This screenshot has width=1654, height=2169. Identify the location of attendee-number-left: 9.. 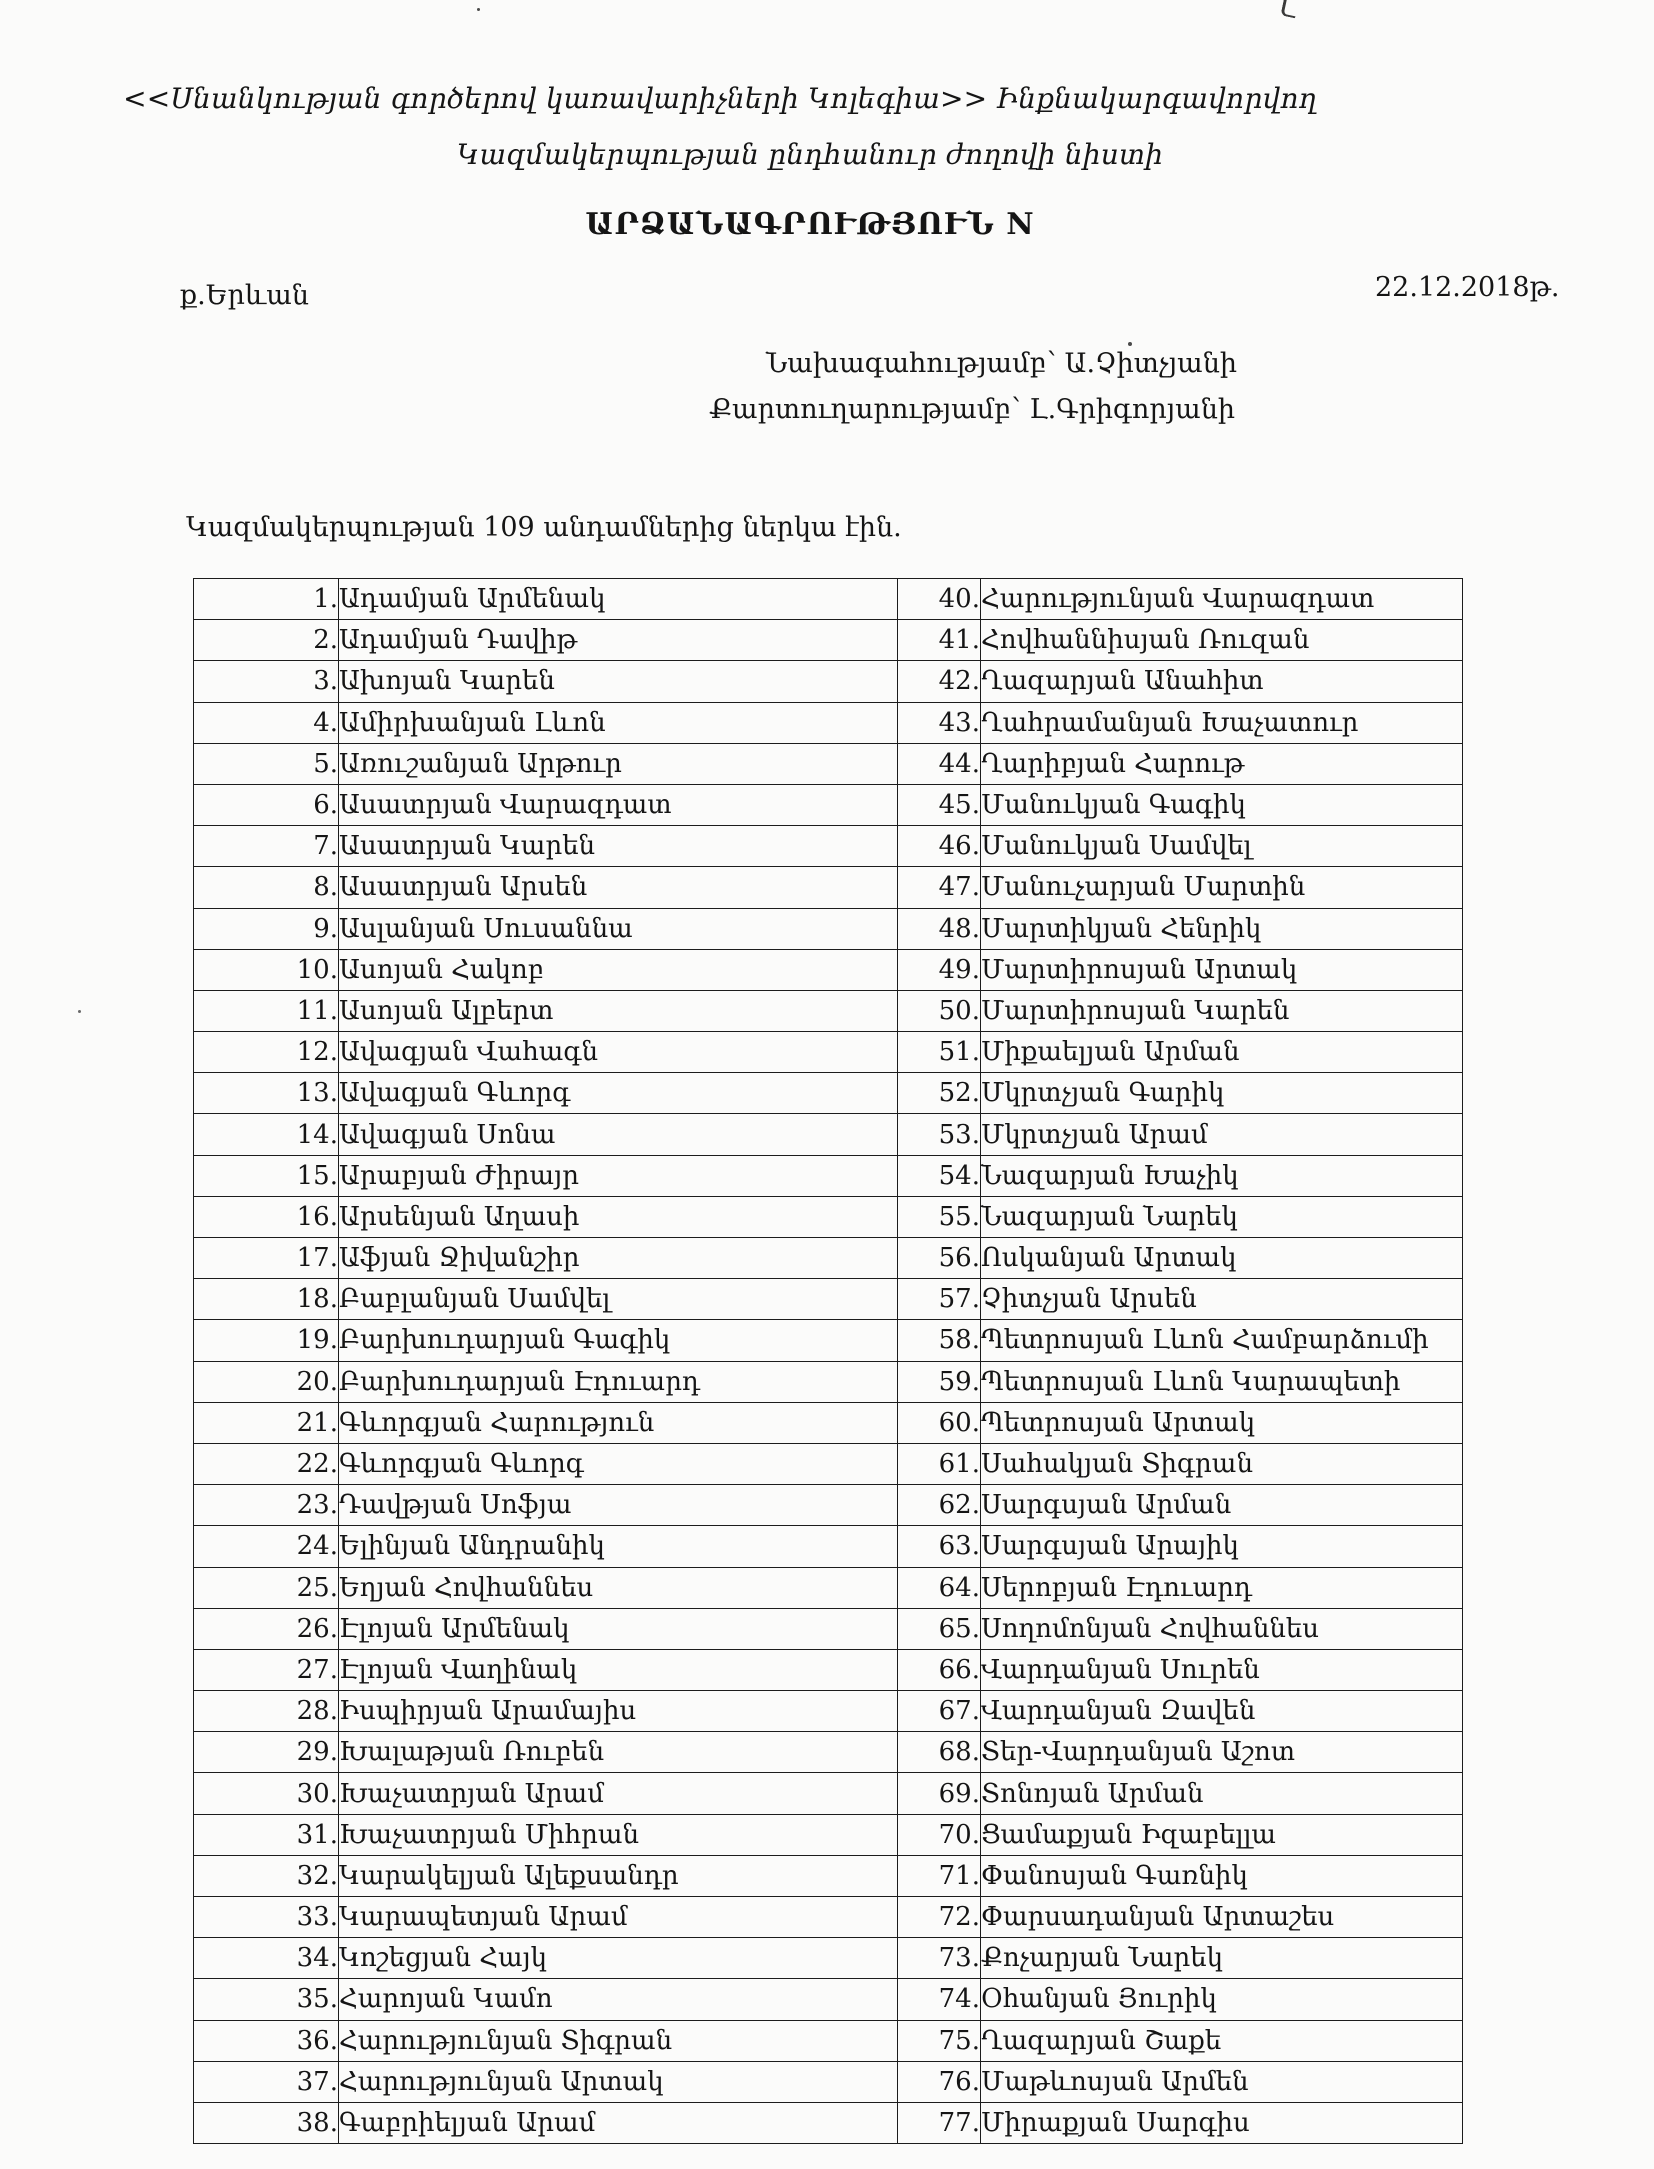
(266, 928).